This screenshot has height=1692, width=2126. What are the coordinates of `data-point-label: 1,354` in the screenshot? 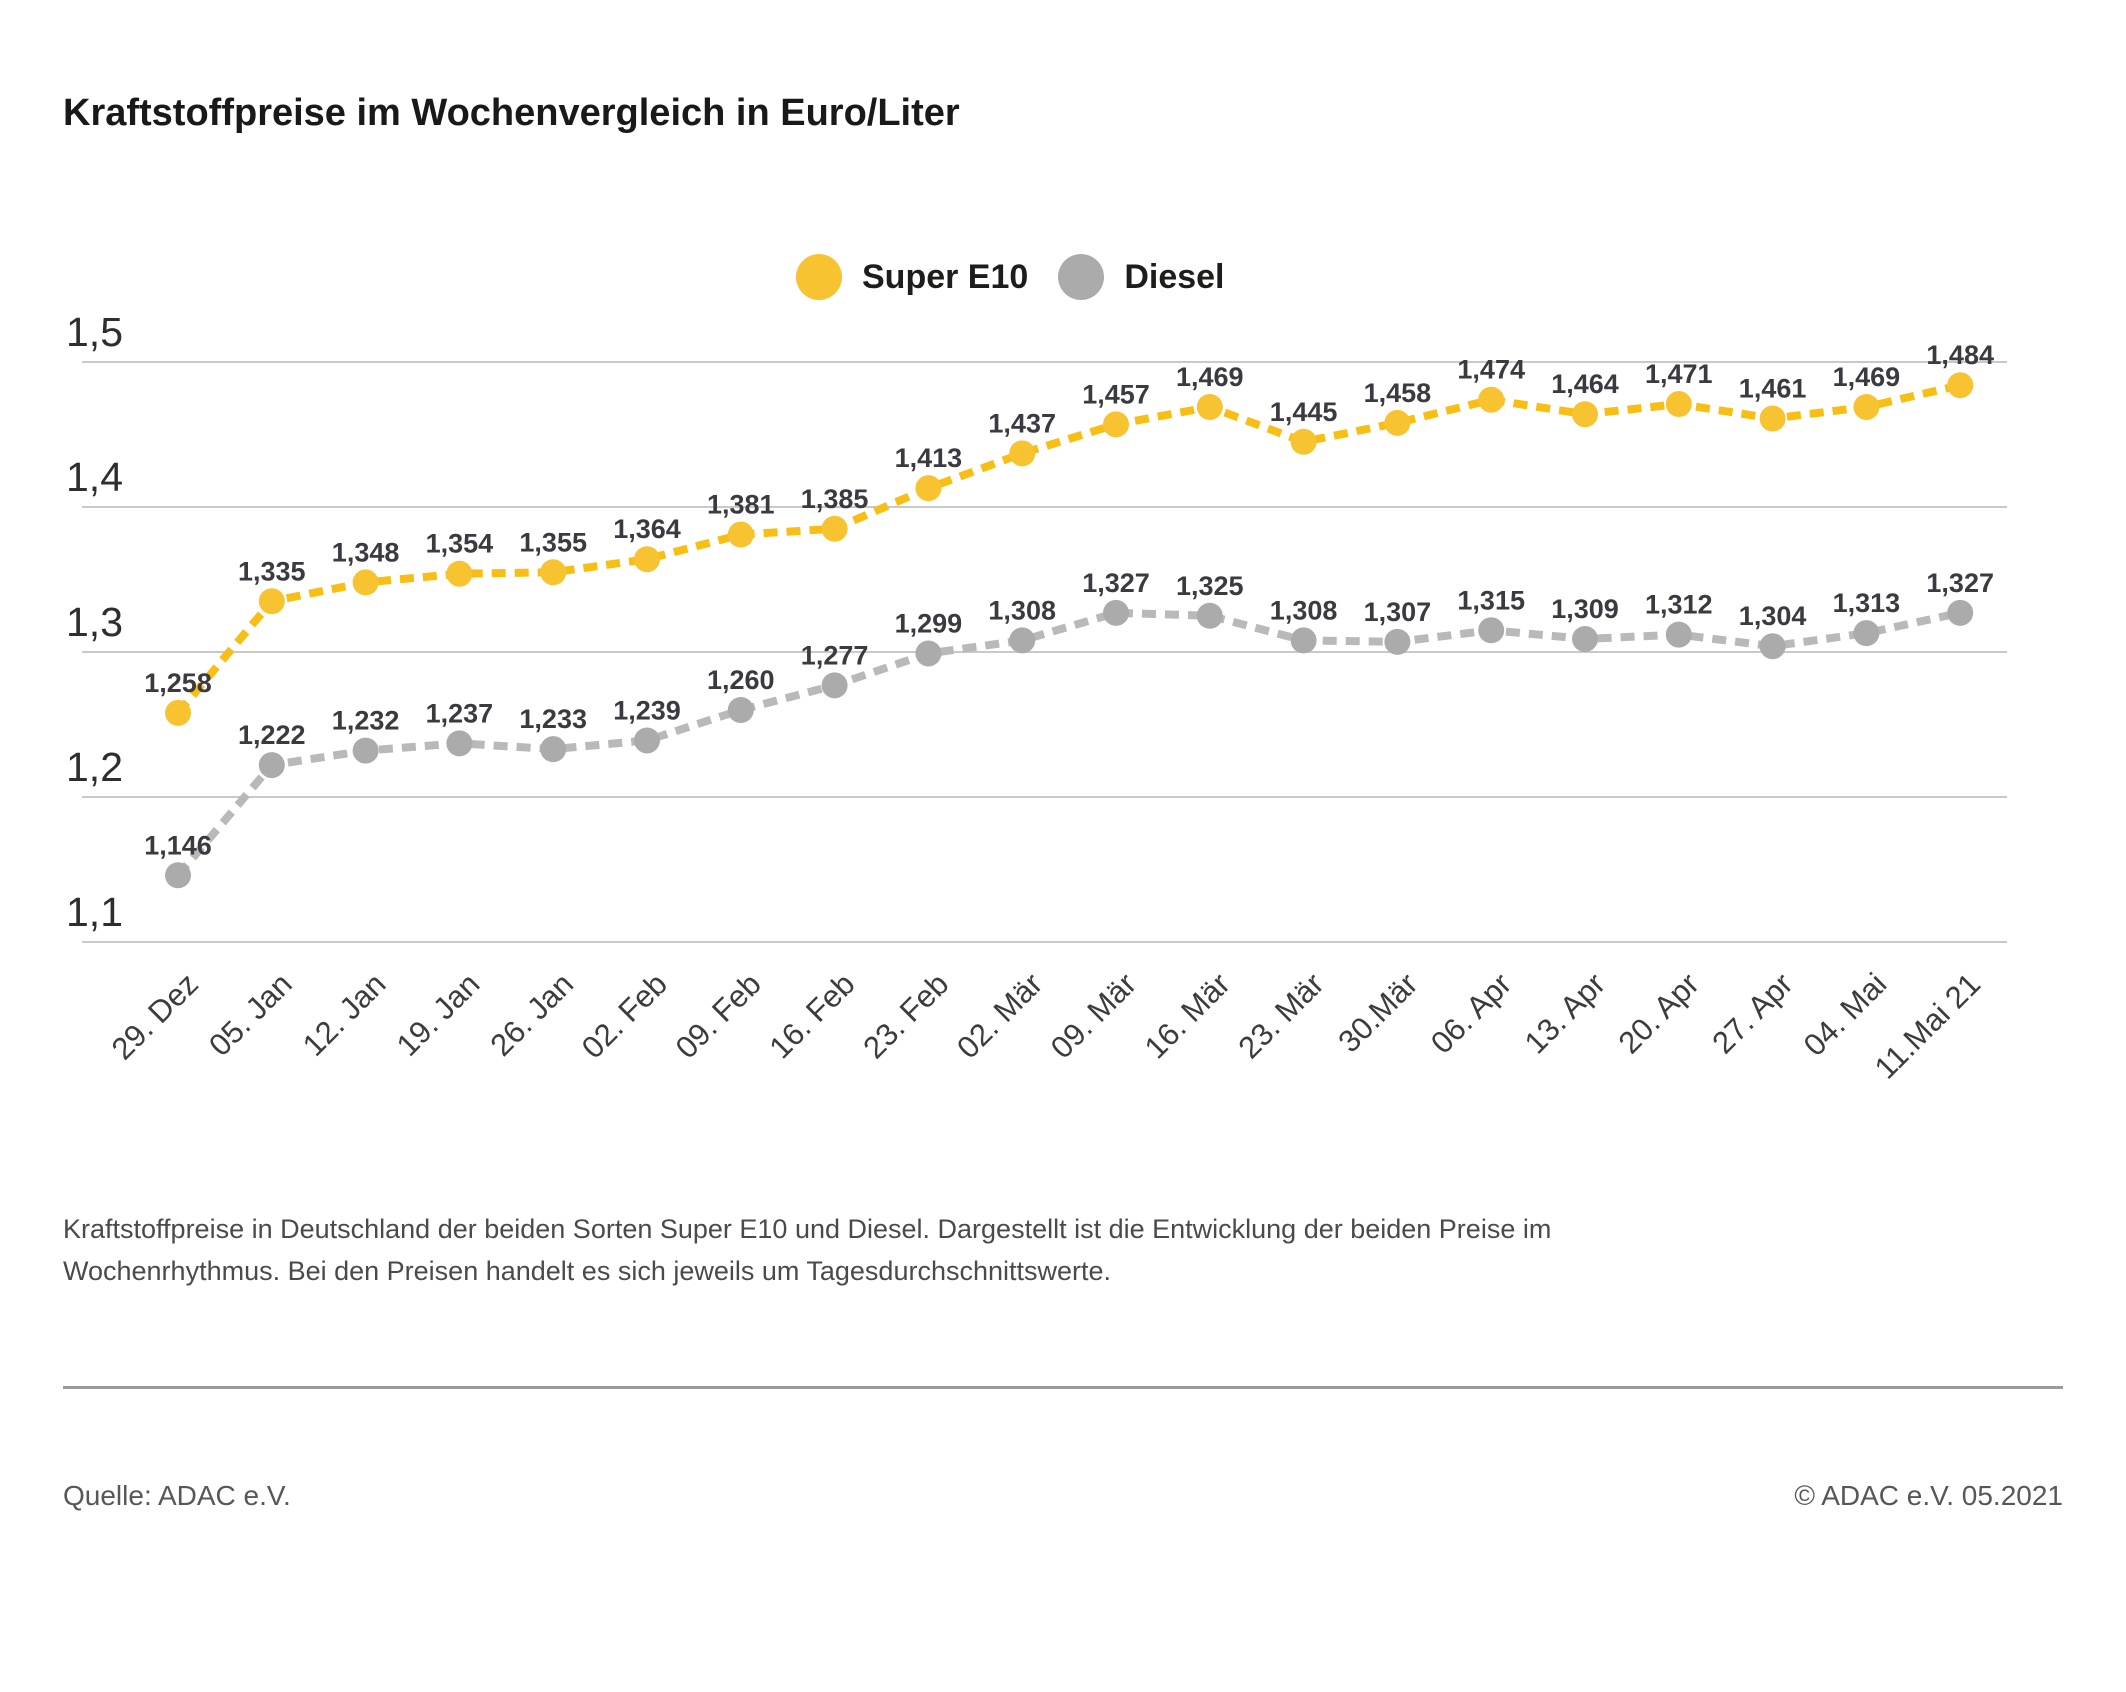 It's located at (460, 544).